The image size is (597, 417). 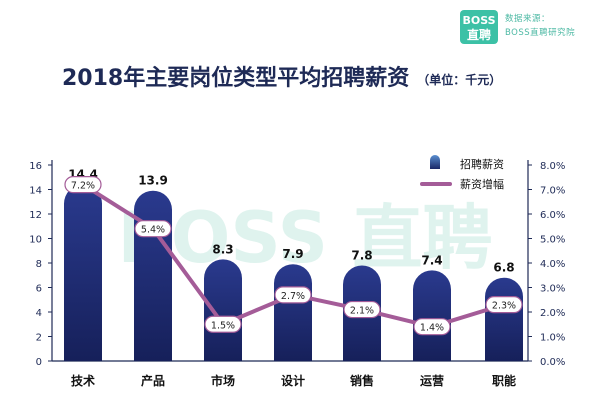 I want to click on left-tick-label: 12, so click(x=35, y=215).